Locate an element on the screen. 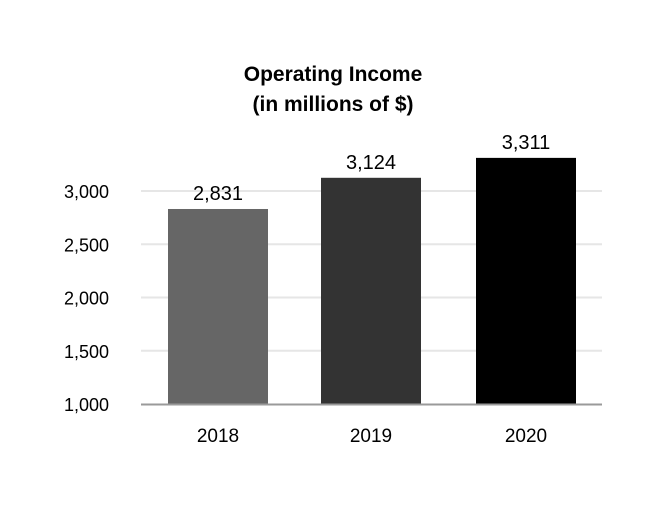 The height and width of the screenshot is (506, 666). x-tick-label-2019: 2019 is located at coordinates (371, 436).